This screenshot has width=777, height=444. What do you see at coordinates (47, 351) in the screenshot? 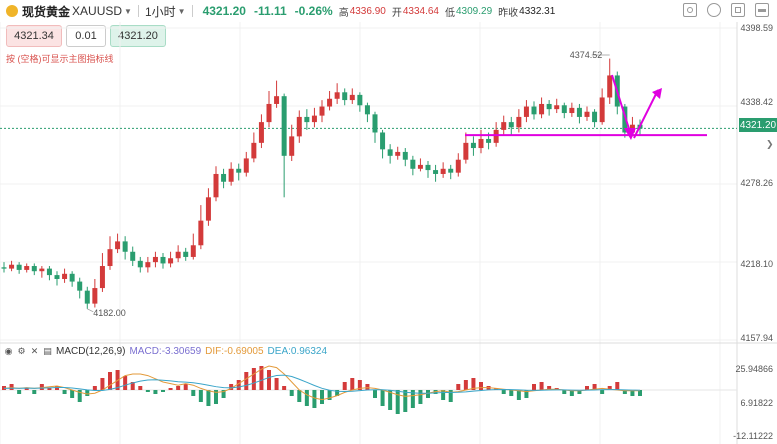
I see `menu-icon: ▤` at bounding box center [47, 351].